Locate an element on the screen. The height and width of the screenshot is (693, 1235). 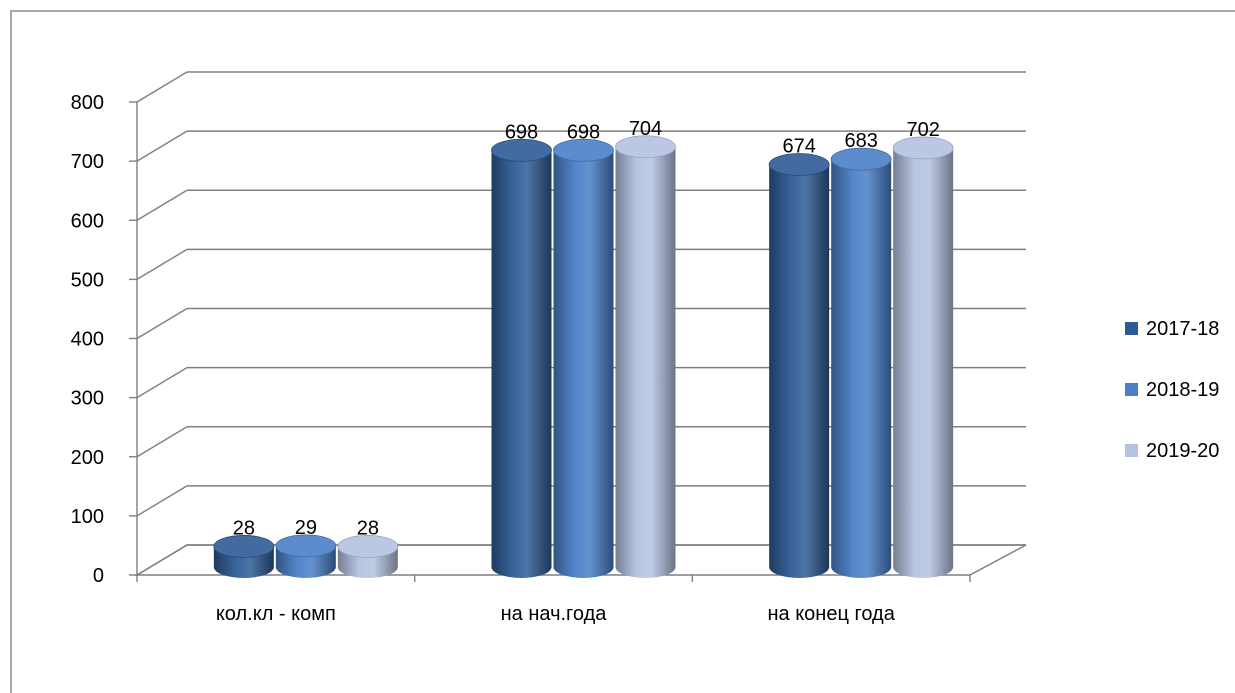
legend: 2017-18 2018-19 2019-20 is located at coordinates (1172, 390).